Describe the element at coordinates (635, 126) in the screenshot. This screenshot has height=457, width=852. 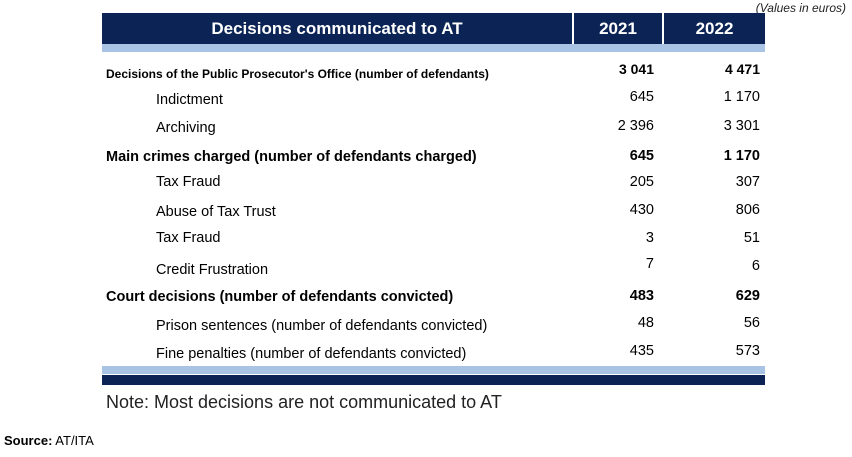
I see `row-value-2021: 2 396` at that location.